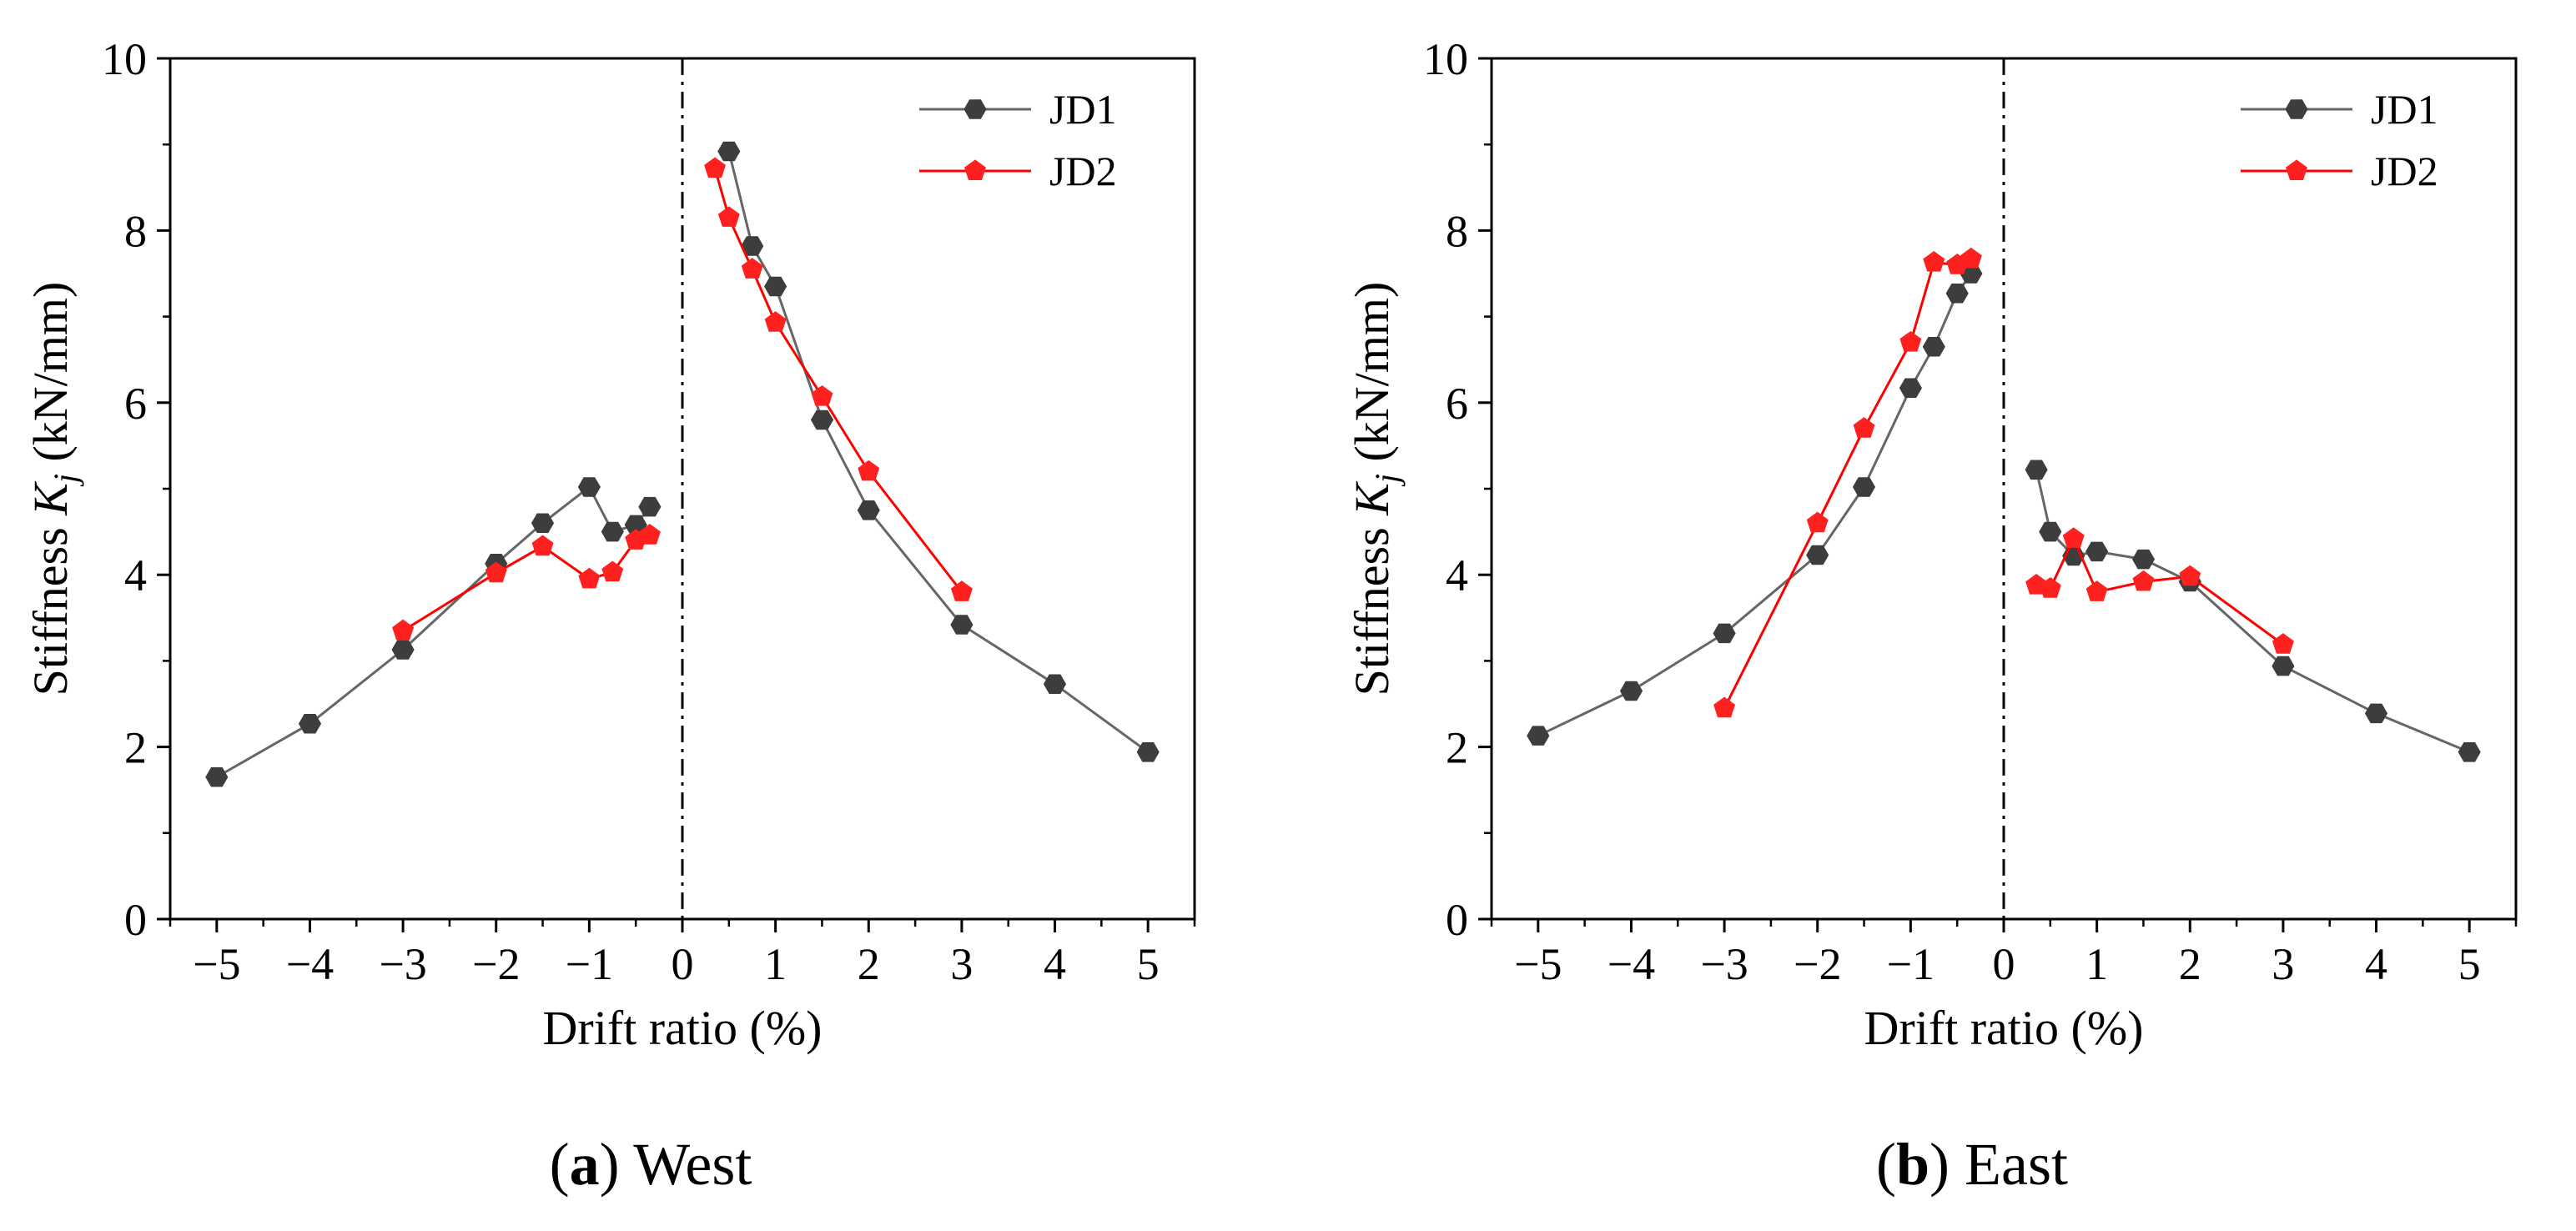  I want to click on y-axis-title: Stiffness Kj (kN/mm), so click(53, 489).